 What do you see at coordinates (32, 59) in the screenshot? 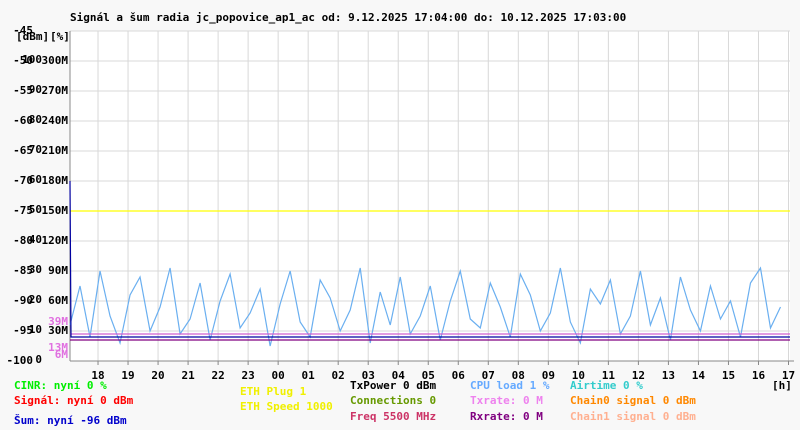
I see `y2-tick-label: 100` at bounding box center [32, 59].